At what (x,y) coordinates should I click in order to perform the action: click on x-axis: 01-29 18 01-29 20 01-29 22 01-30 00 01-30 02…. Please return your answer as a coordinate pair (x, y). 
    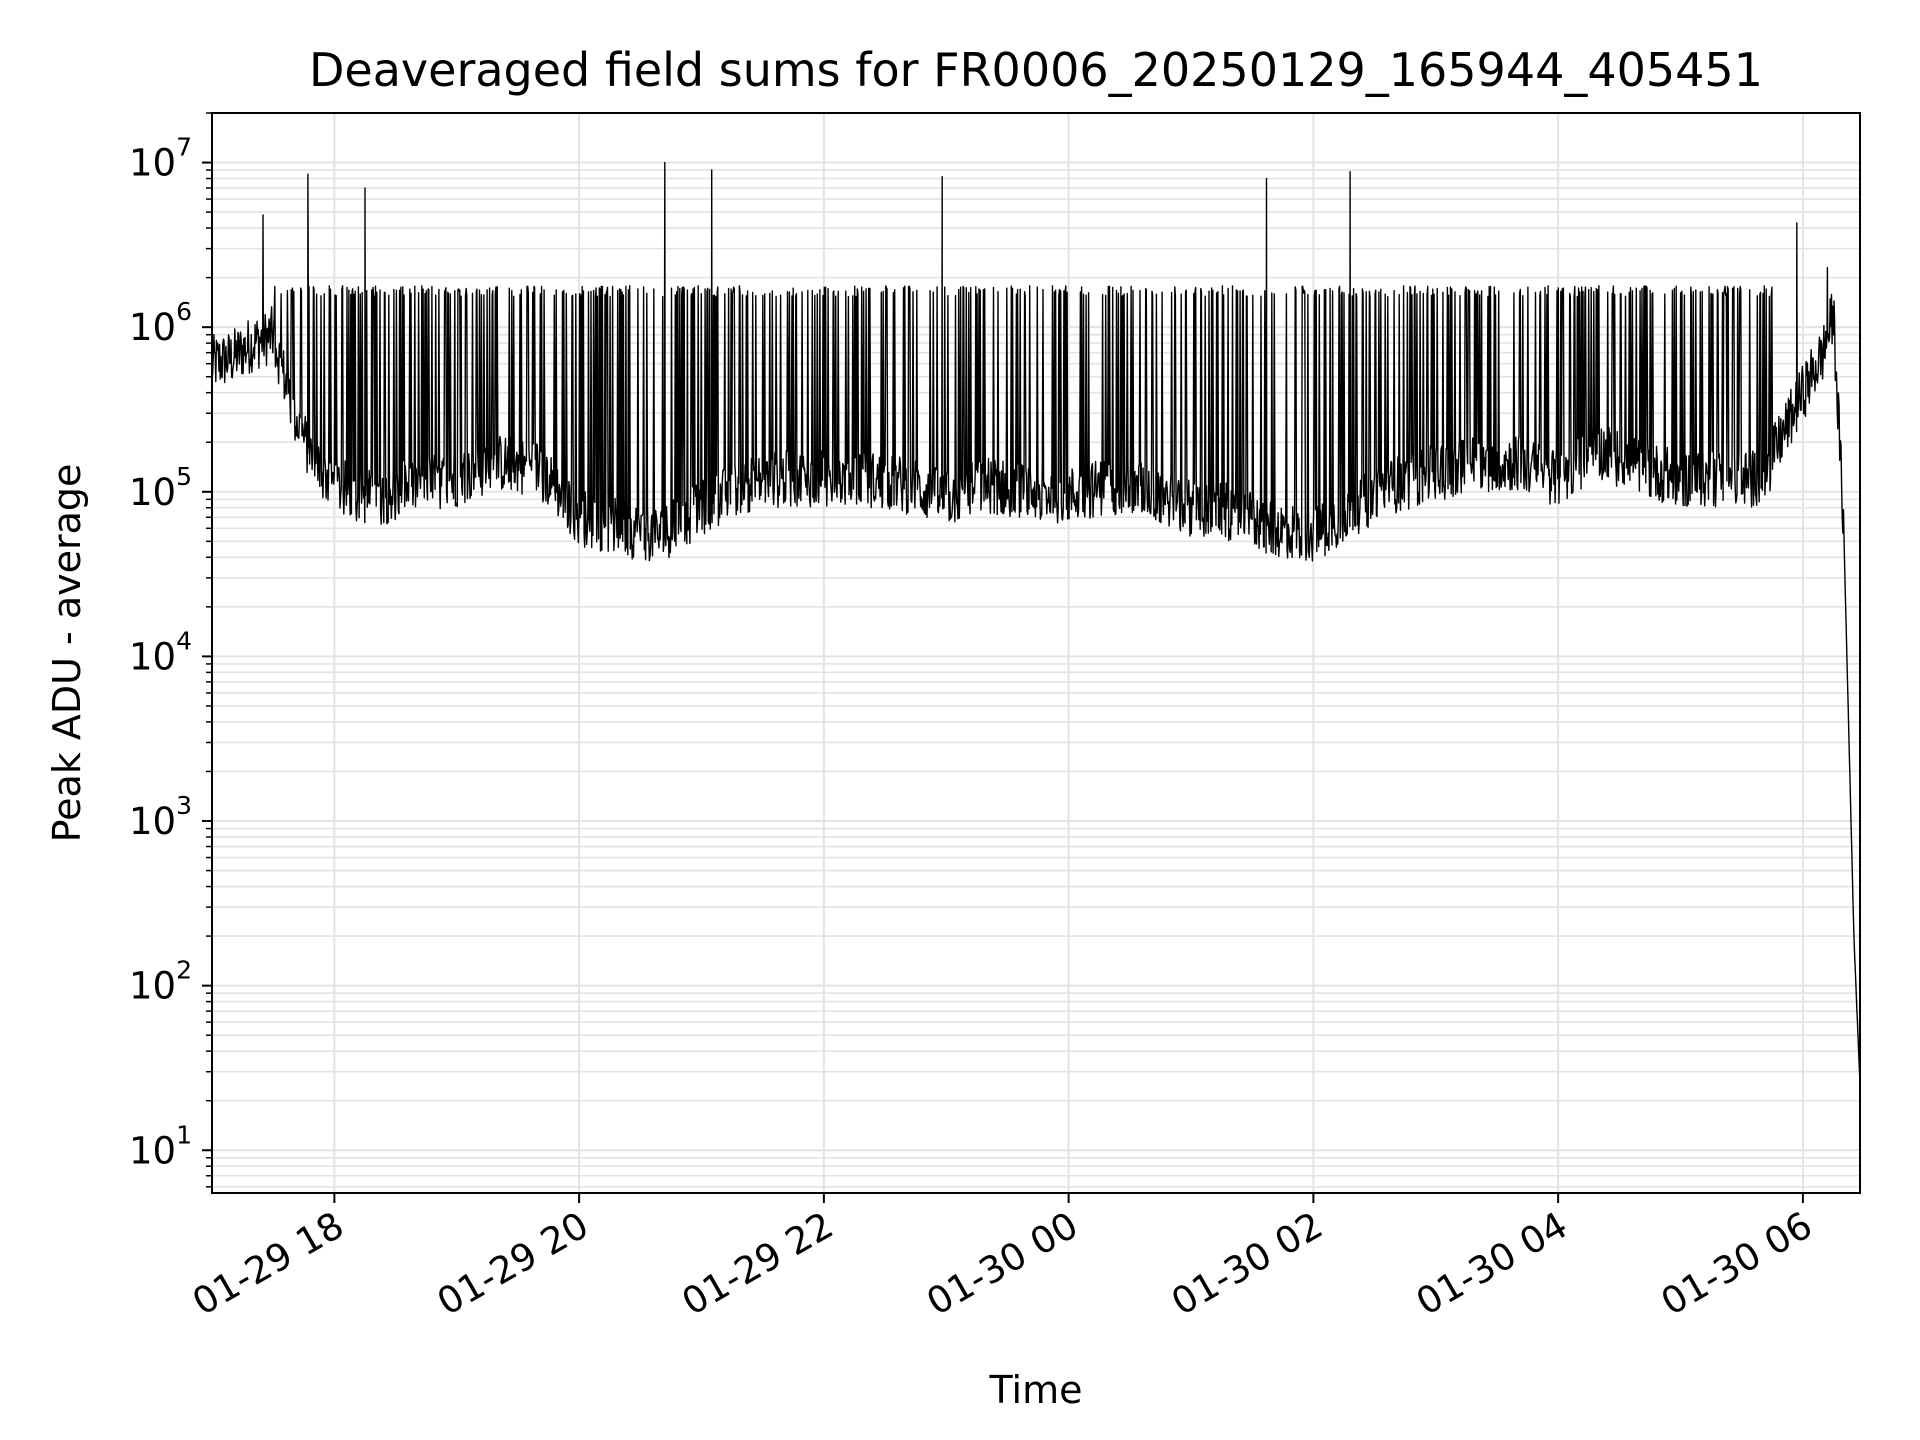
    Looking at the image, I should click on (1002, 1258).